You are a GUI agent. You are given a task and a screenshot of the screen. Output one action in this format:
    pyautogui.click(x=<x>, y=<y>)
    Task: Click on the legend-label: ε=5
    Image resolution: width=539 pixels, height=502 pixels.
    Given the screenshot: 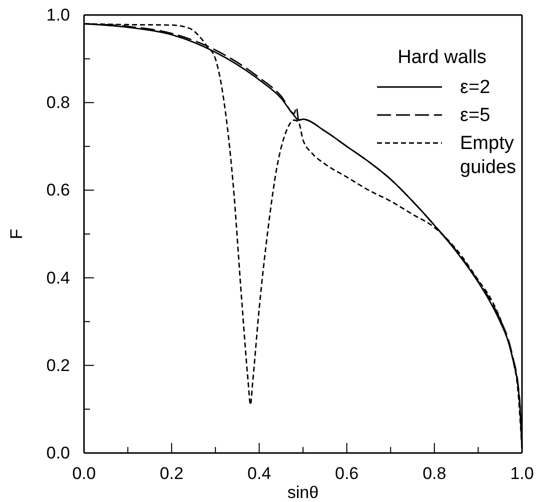 What is the action you would take?
    pyautogui.click(x=475, y=115)
    